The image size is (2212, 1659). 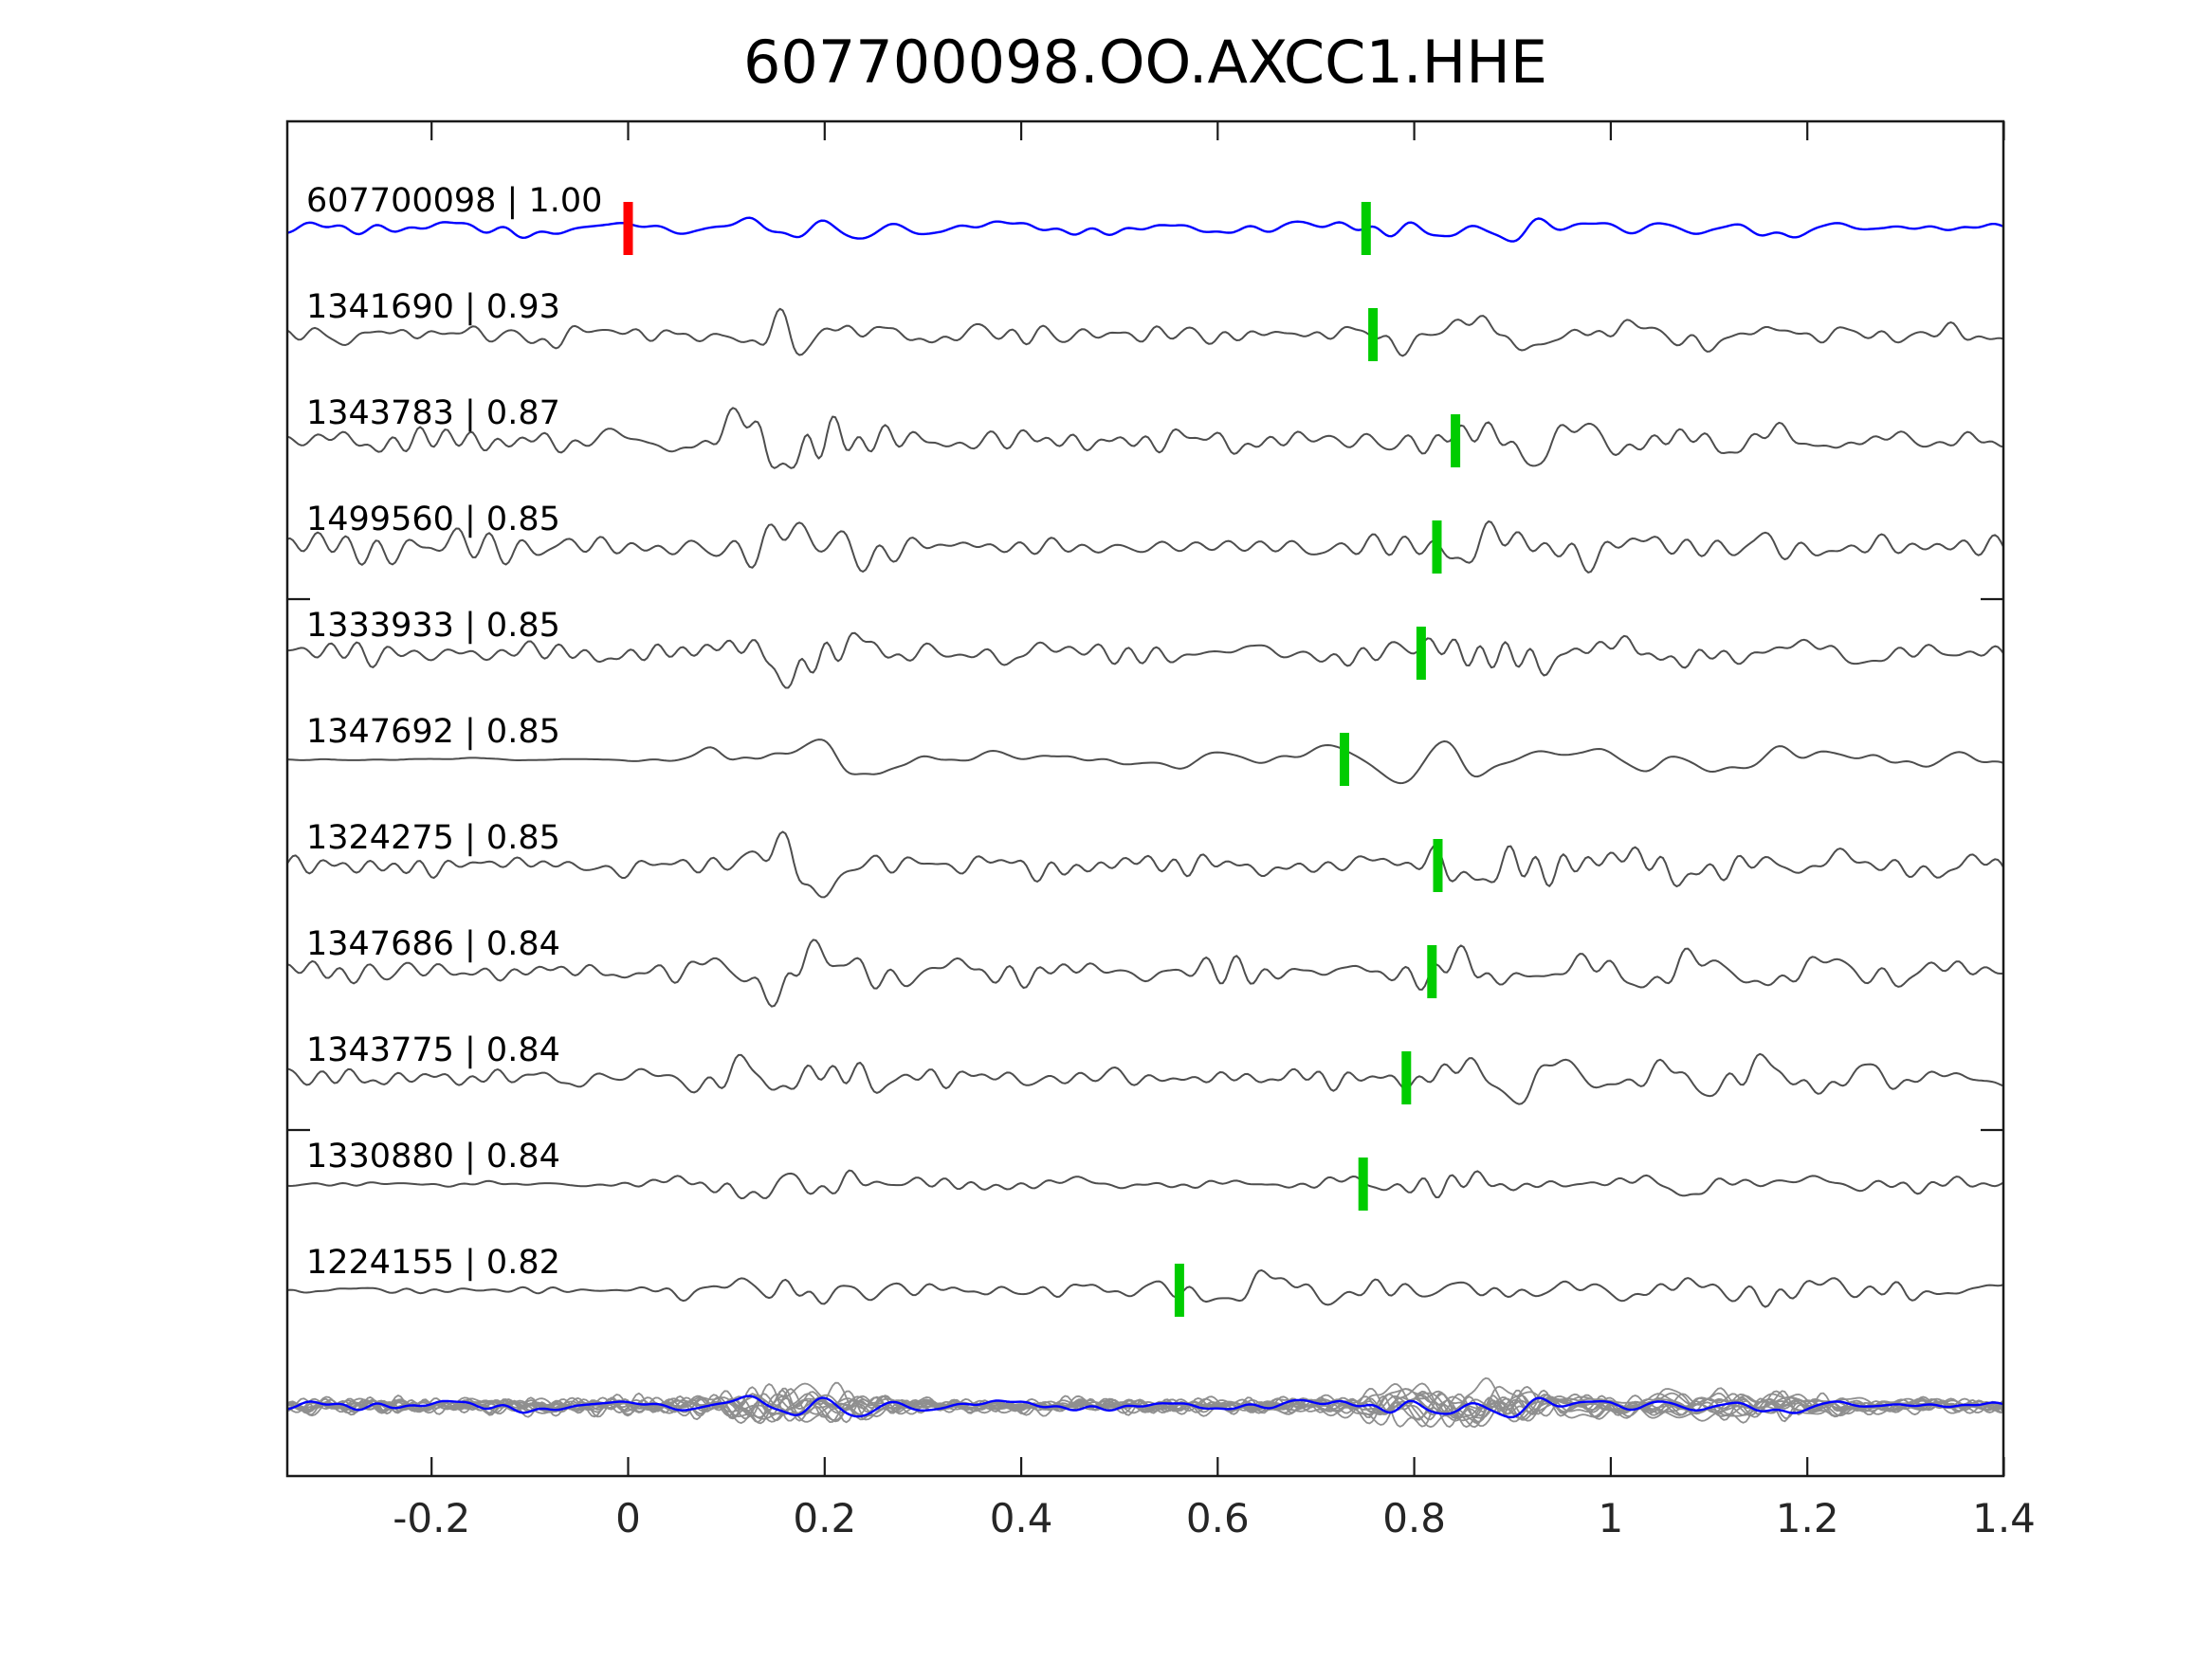 What do you see at coordinates (433, 307) in the screenshot?
I see `trace-label-1341690: 1341690 | 0.93` at bounding box center [433, 307].